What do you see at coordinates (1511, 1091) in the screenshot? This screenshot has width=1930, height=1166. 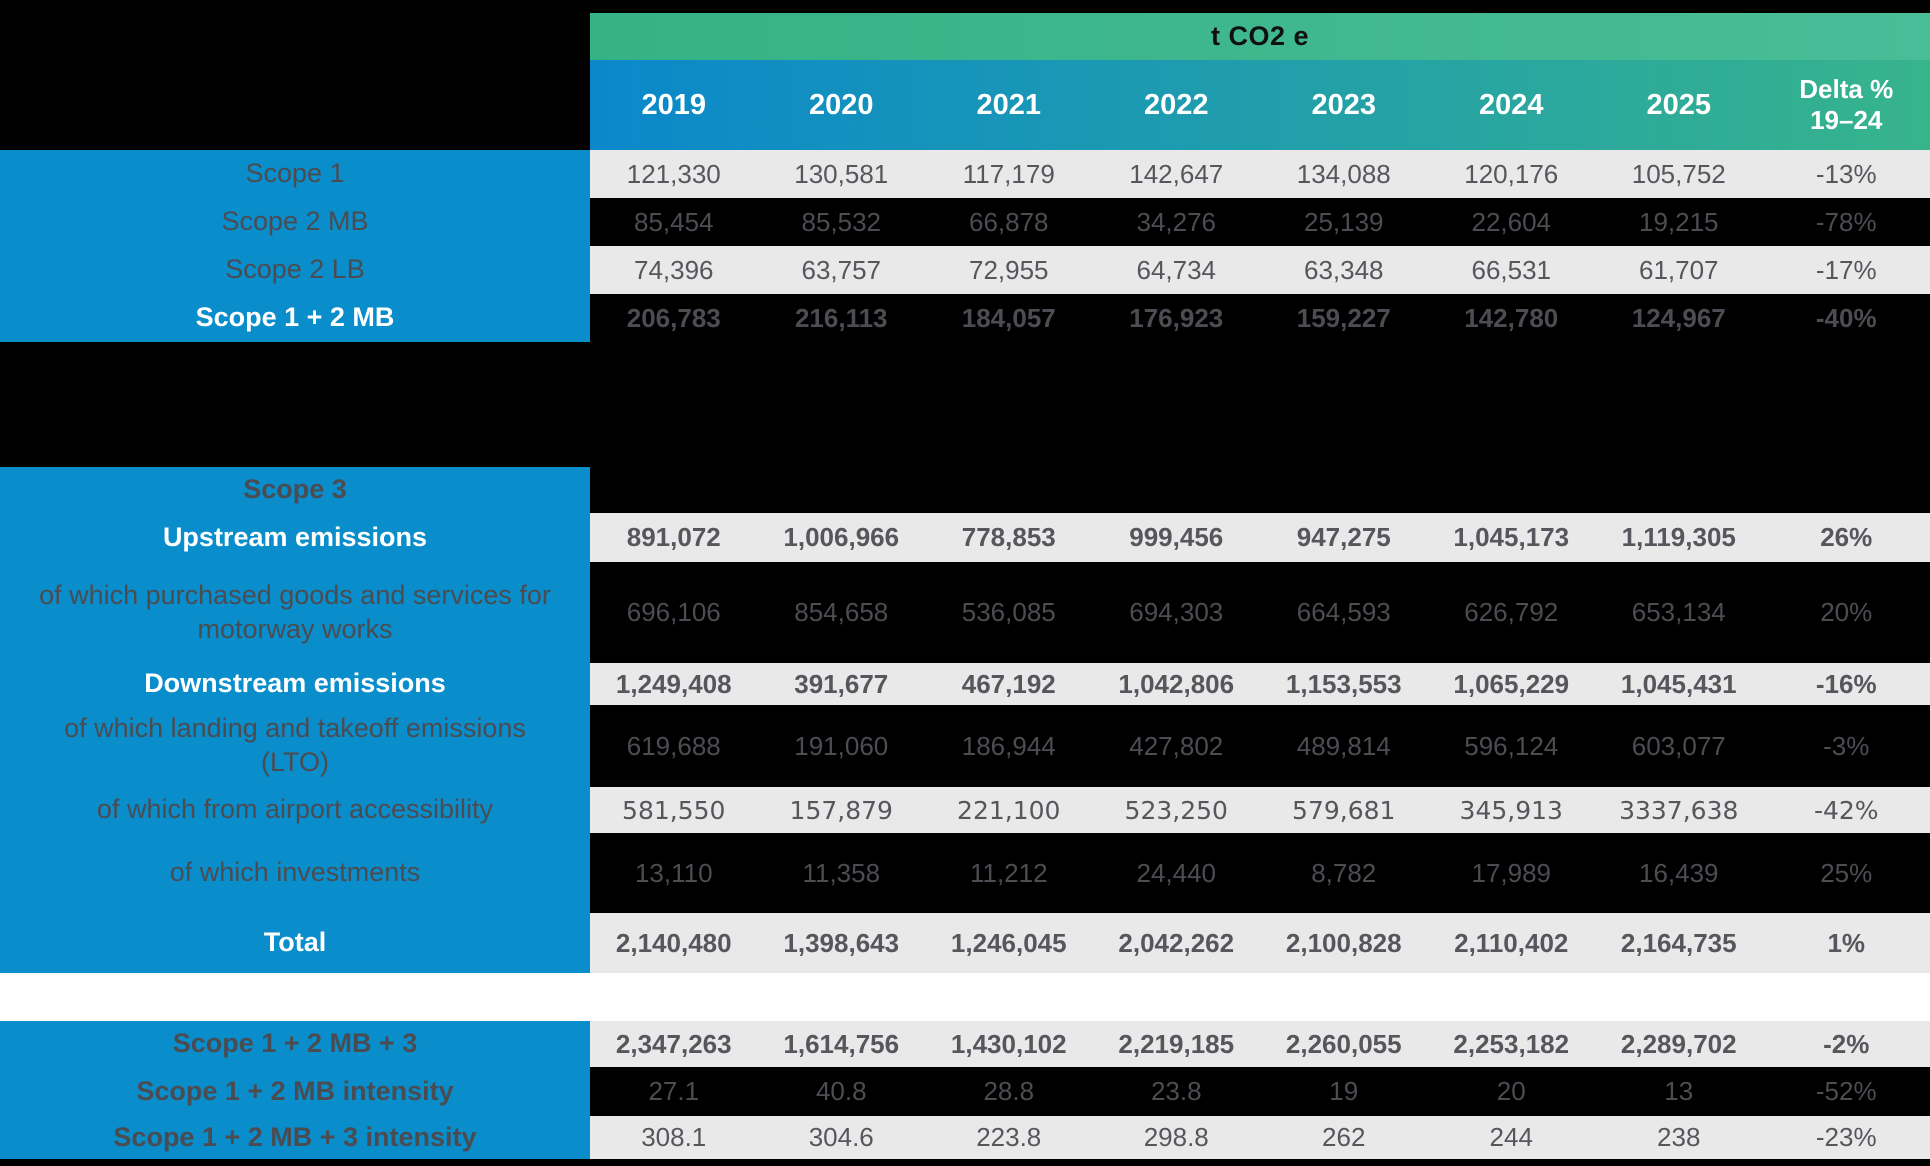 I see `value-cell: 20` at bounding box center [1511, 1091].